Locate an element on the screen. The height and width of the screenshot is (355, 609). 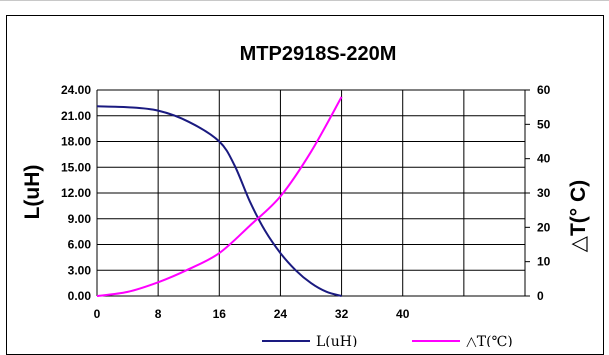
legend-label: △T(℃) is located at coordinates (489, 340).